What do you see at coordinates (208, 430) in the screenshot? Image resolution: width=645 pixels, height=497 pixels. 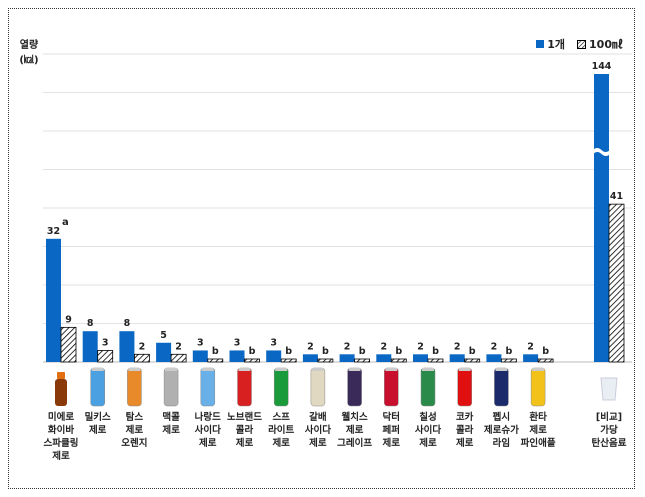 I see `category-label: 나랑드 사이다 제로` at bounding box center [208, 430].